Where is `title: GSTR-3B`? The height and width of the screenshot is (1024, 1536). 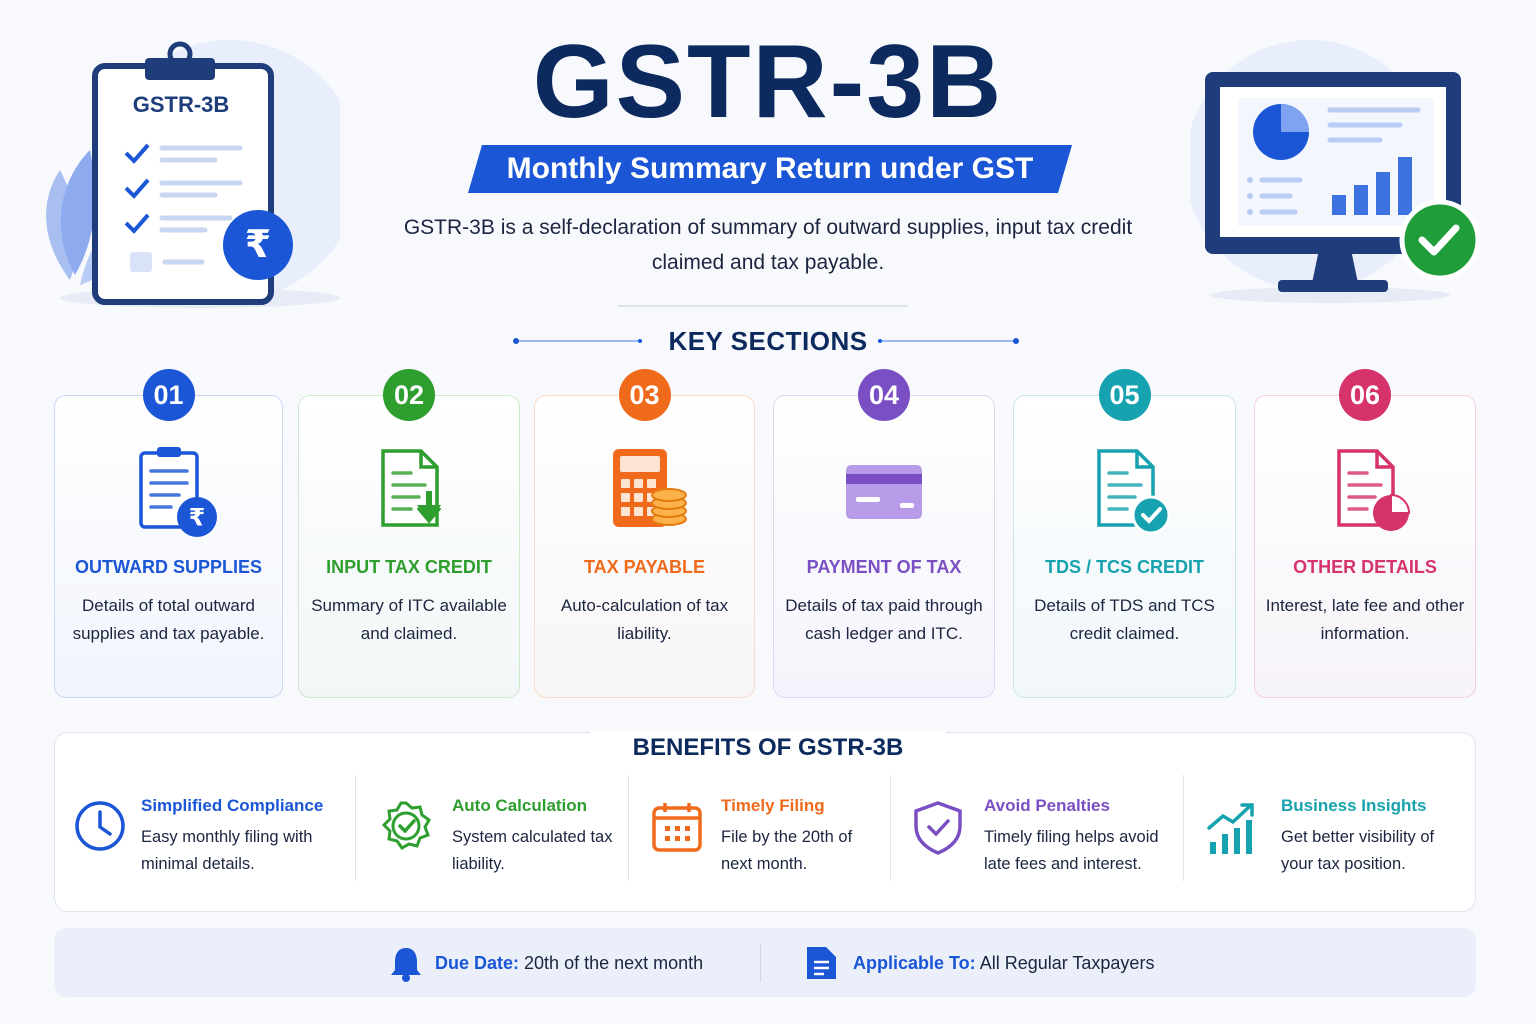
title: GSTR-3B is located at coordinates (768, 82).